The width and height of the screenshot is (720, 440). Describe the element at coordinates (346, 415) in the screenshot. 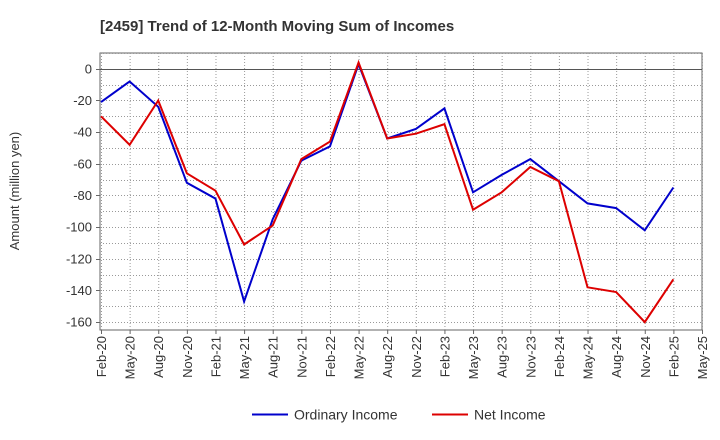

I see `legend-label: Ordinary Income` at that location.